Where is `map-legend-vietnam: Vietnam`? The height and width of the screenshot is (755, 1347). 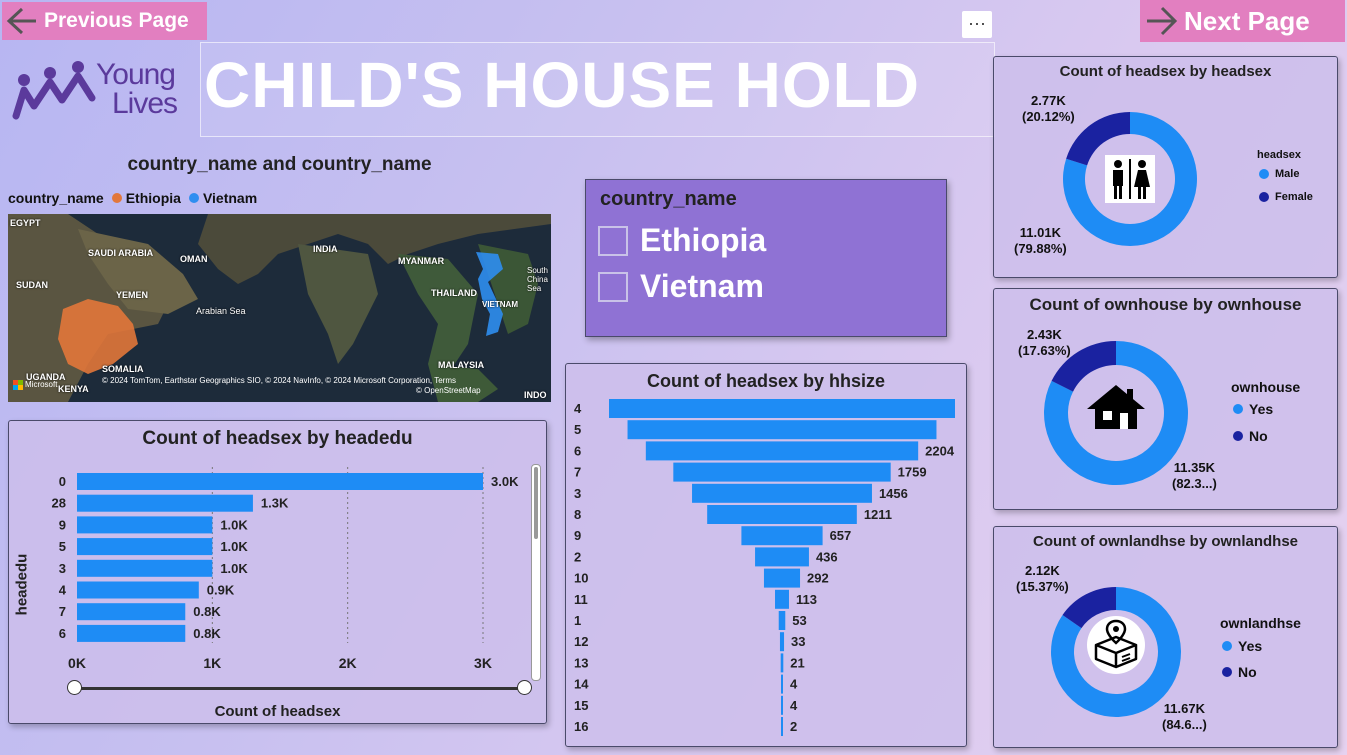
map-legend-vietnam: Vietnam is located at coordinates (223, 198).